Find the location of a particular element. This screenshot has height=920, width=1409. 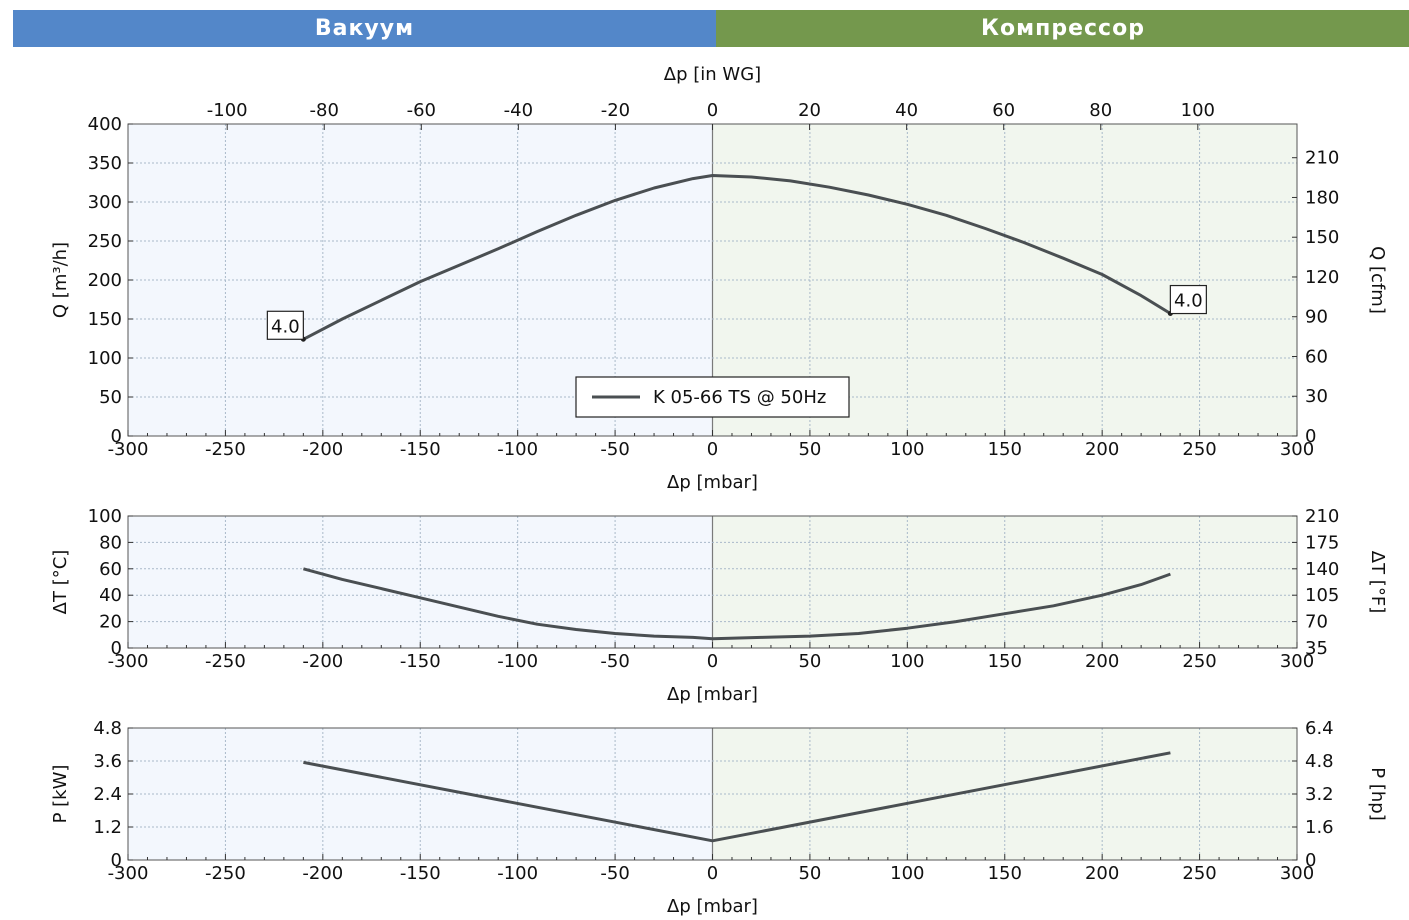

flow-ytick-label: 150 is located at coordinates (105, 319).